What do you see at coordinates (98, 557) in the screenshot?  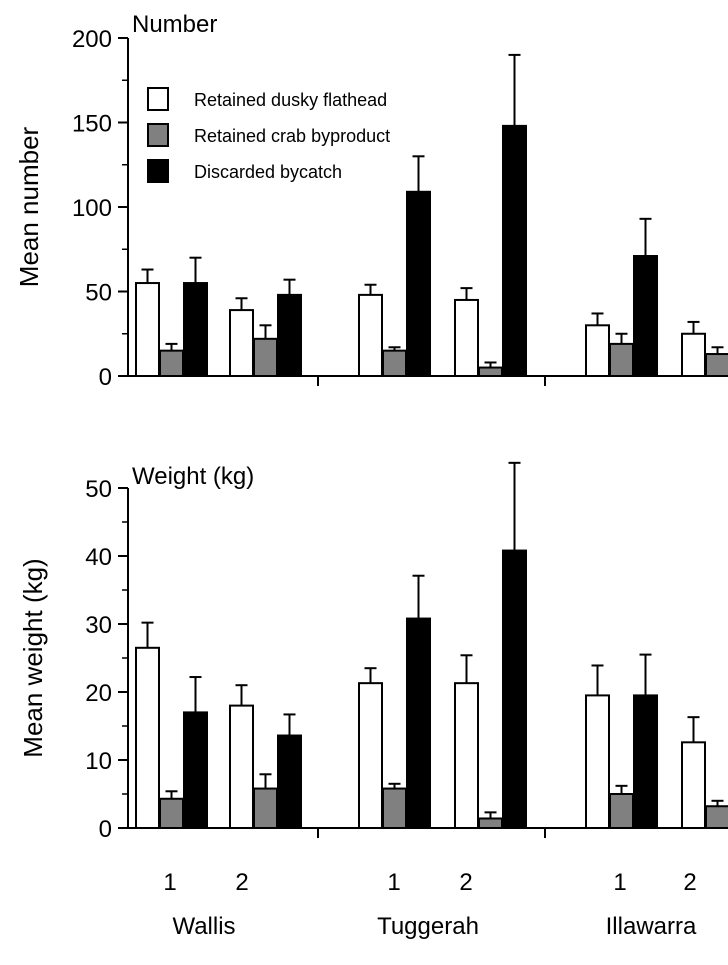 I see `y-tick-label: 40` at bounding box center [98, 557].